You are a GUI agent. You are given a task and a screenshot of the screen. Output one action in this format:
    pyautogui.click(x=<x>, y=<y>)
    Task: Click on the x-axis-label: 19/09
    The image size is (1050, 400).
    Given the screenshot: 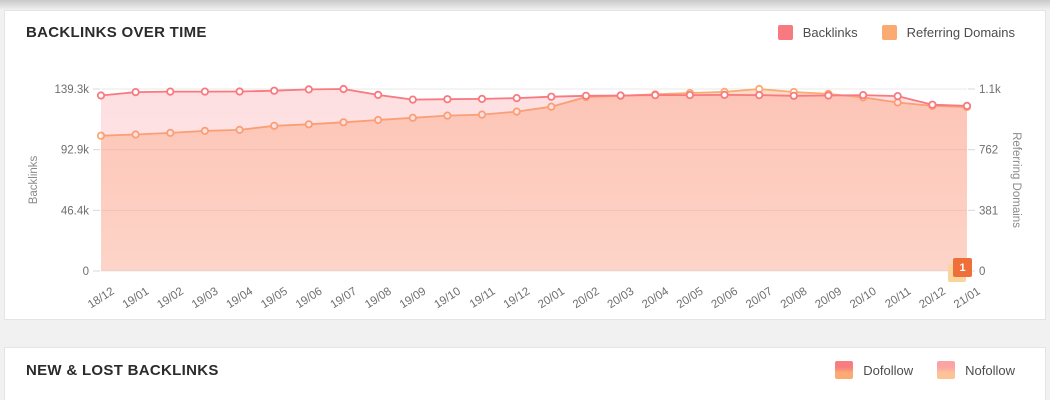 What is the action you would take?
    pyautogui.click(x=413, y=298)
    